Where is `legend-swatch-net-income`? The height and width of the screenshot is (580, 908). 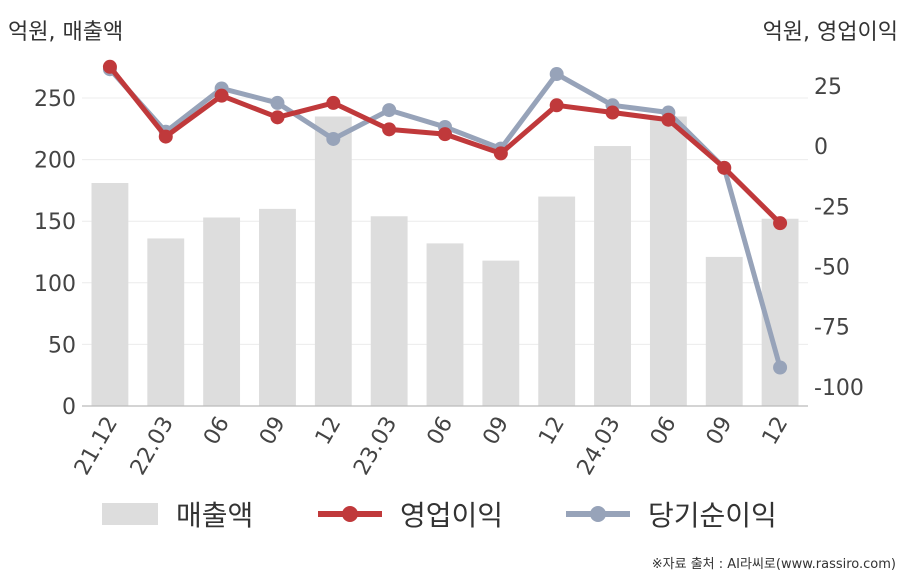 legend-swatch-net-income is located at coordinates (598, 514).